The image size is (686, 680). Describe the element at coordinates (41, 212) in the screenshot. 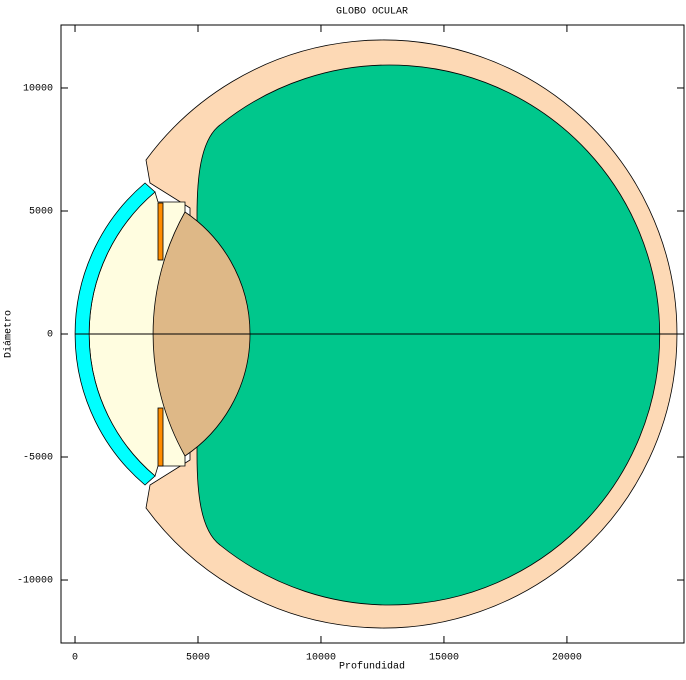

I see `y-tick-label: 5000` at that location.